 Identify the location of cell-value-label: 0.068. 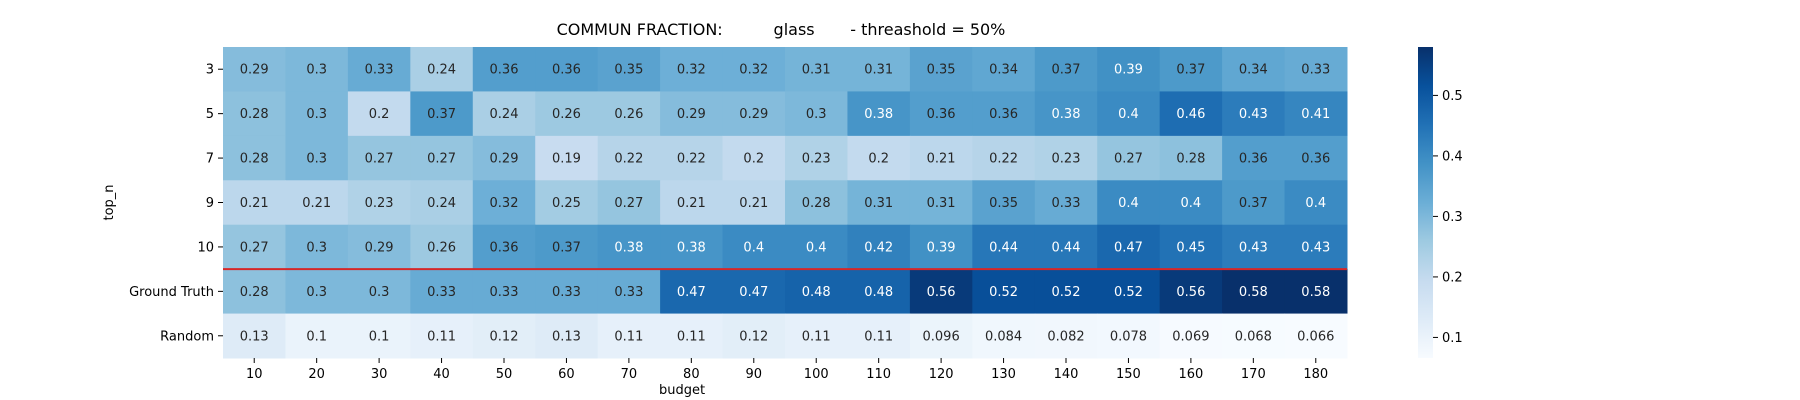
(1253, 336).